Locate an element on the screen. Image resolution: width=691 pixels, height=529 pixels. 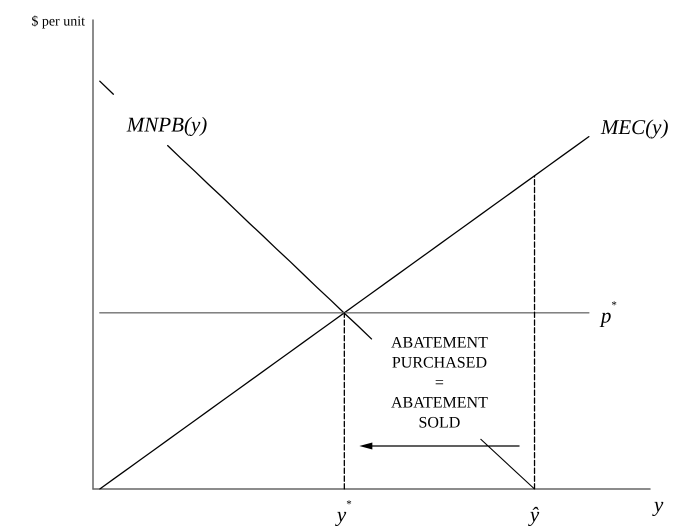
series-label: MEC(y) is located at coordinates (634, 127).